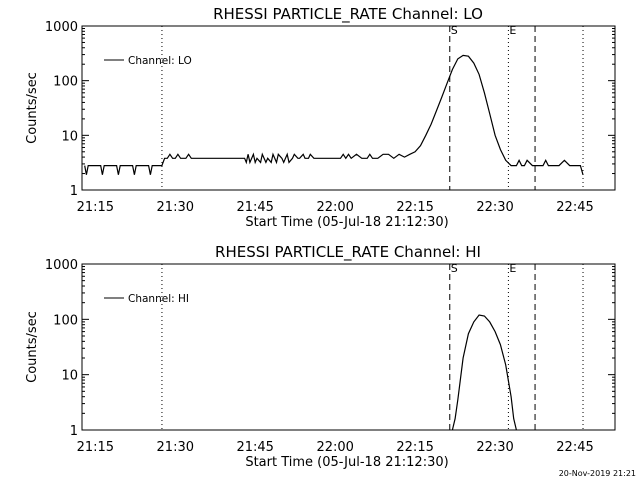 The height and width of the screenshot is (480, 640). Describe the element at coordinates (160, 61) in the screenshot. I see `legend-label: Channel: LO` at that location.